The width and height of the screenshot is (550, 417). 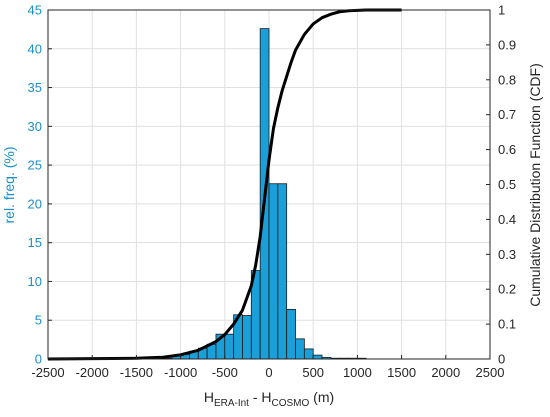 What do you see at coordinates (507, 44) in the screenshot?
I see `right-y-tick-label: 0.9` at bounding box center [507, 44].